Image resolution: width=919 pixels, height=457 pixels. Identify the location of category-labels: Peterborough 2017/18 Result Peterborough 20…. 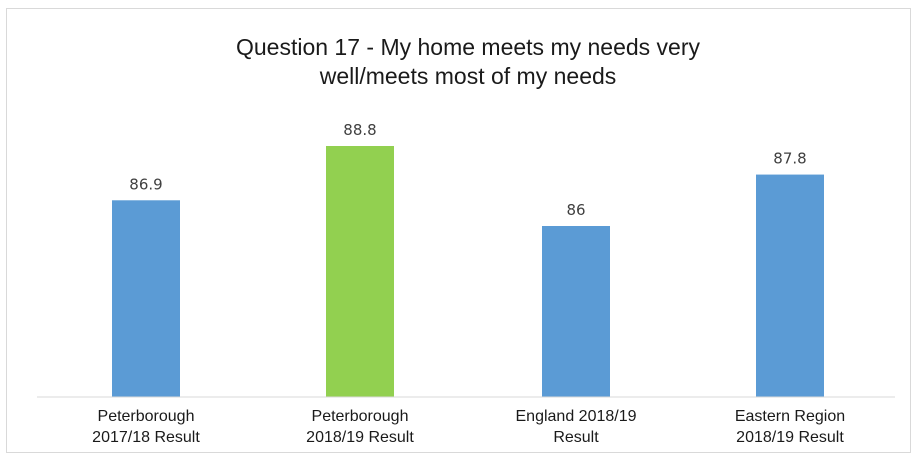
(468, 427).